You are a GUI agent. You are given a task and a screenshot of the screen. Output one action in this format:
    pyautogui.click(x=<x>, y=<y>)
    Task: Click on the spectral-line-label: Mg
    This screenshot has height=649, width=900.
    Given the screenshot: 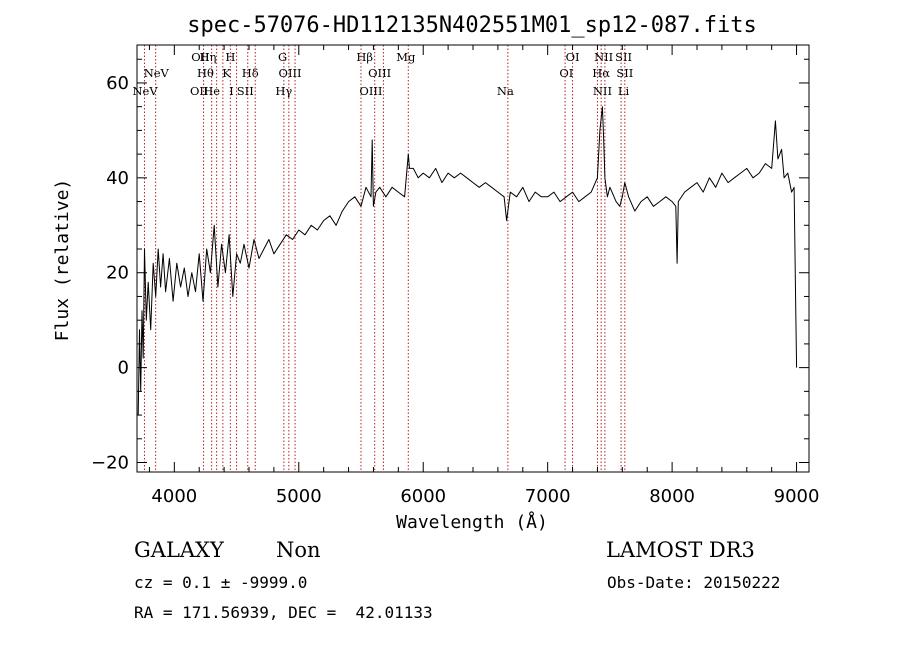 What is the action you would take?
    pyautogui.click(x=406, y=57)
    